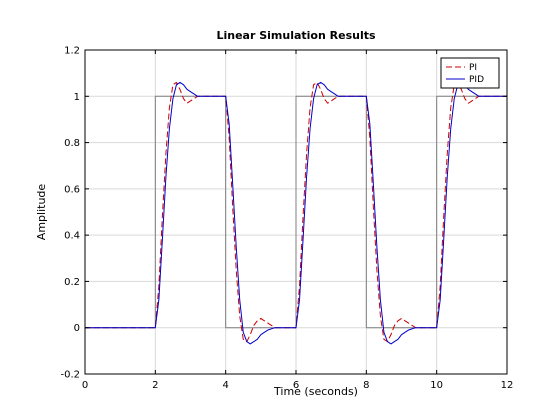 Image resolution: width=560 pixels, height=420 pixels. What do you see at coordinates (436, 385) in the screenshot?
I see `x-tick-label: 10` at bounding box center [436, 385].